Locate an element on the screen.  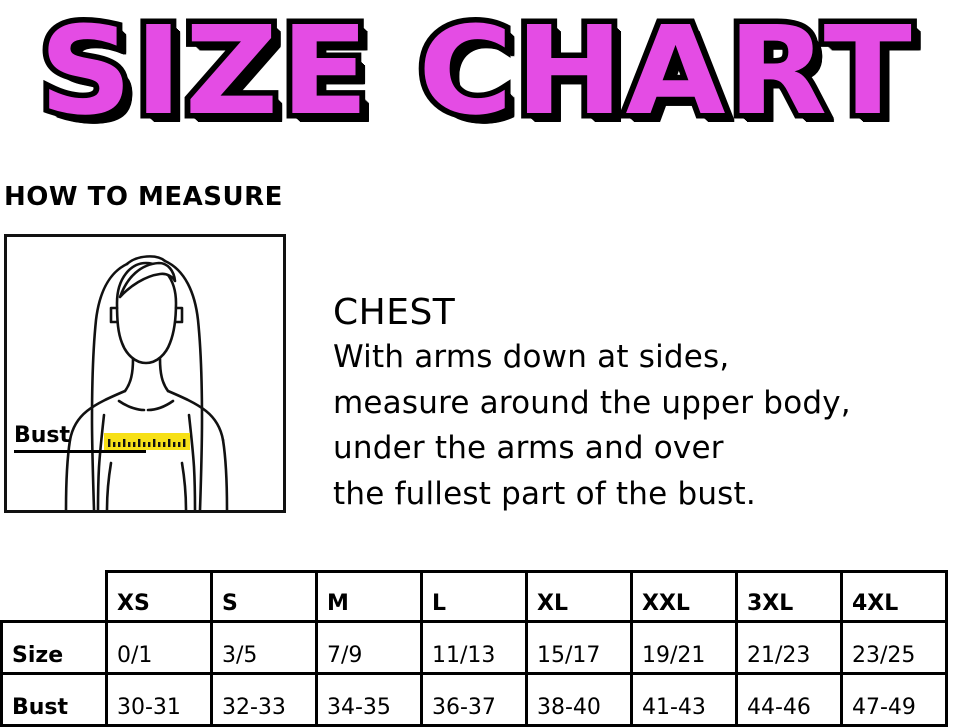
measurement-illustration-frame is located at coordinates (145, 373).